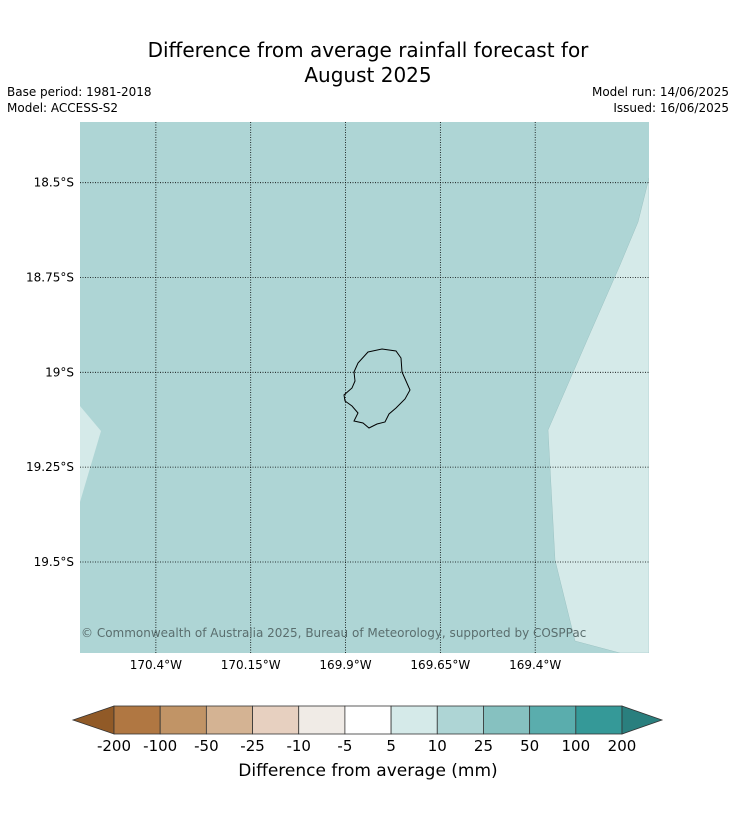 This screenshot has height=816, width=736. What do you see at coordinates (440, 665) in the screenshot?
I see `lon-label: 169.65°W` at bounding box center [440, 665].